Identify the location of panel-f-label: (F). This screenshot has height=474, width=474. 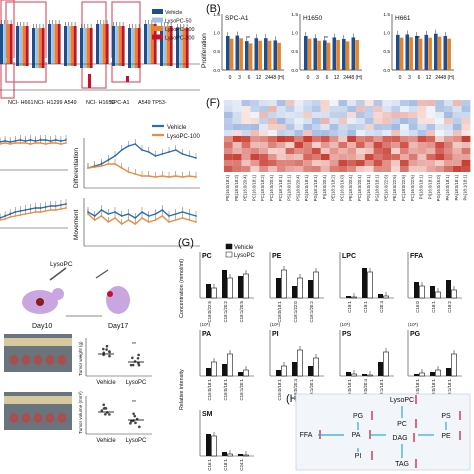
(213, 103).